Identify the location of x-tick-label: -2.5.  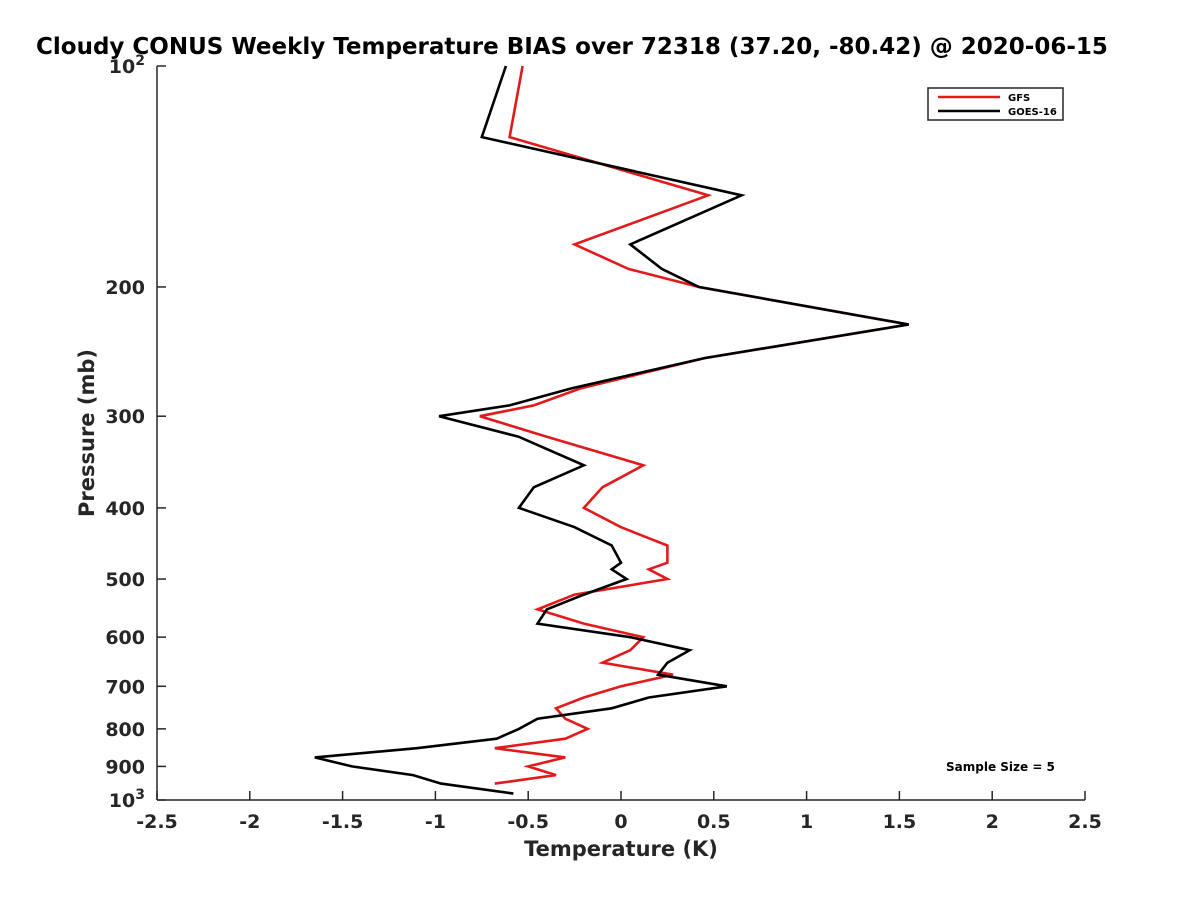
(157, 822).